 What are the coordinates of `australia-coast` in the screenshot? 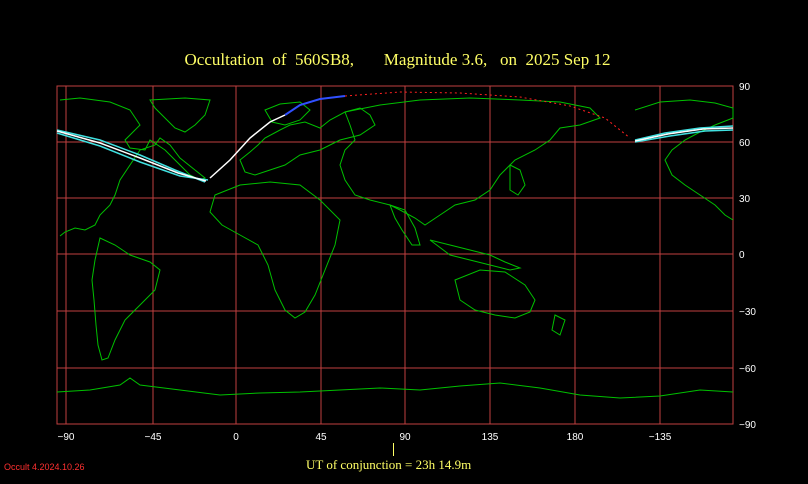 It's located at (495, 294).